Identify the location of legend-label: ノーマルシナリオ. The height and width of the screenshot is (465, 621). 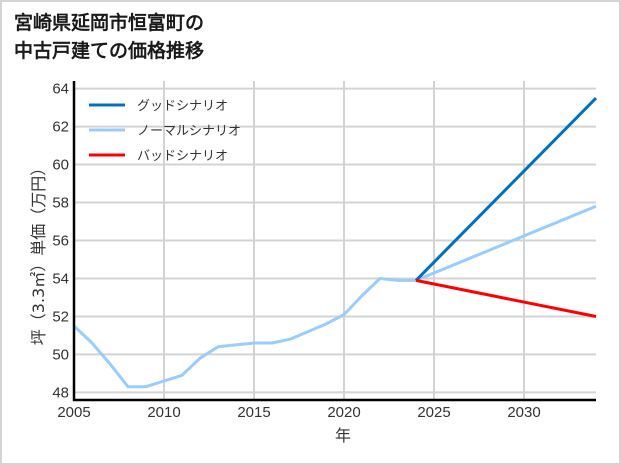
(189, 131).